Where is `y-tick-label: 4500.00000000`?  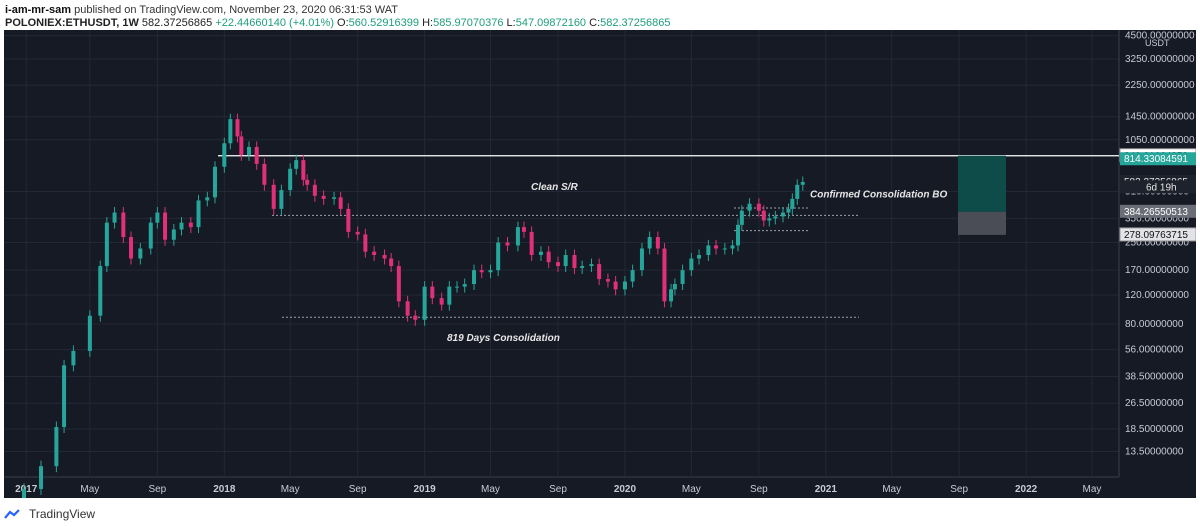
y-tick-label: 4500.00000000 is located at coordinates (1160, 36).